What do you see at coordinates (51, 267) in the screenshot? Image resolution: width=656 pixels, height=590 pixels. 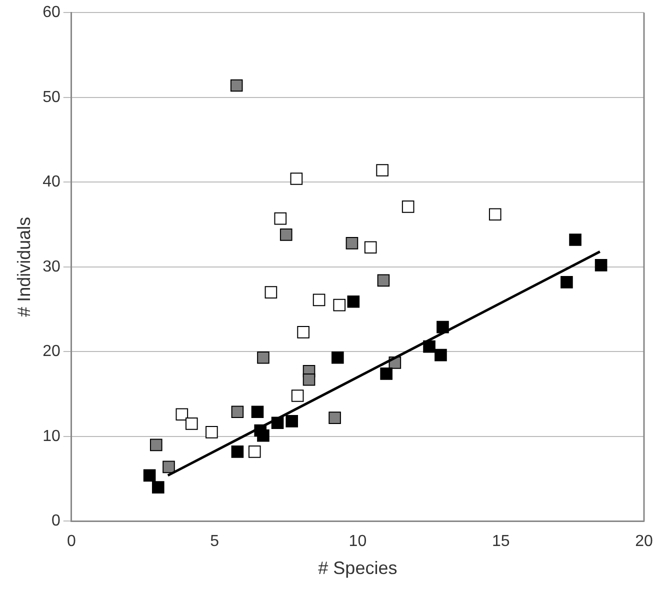 I see `y-tick-label: 30` at bounding box center [51, 267].